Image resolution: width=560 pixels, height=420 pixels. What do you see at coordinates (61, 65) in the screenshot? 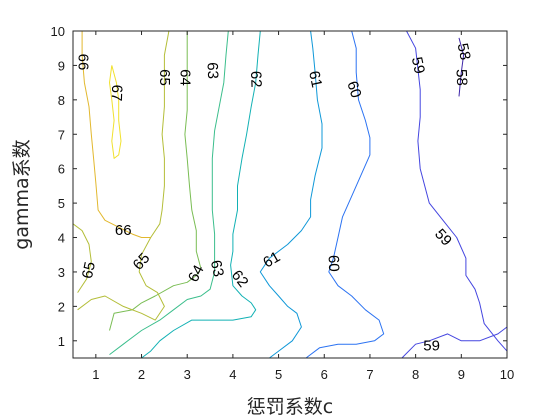
I see `y-tick-label: 9` at bounding box center [61, 65].